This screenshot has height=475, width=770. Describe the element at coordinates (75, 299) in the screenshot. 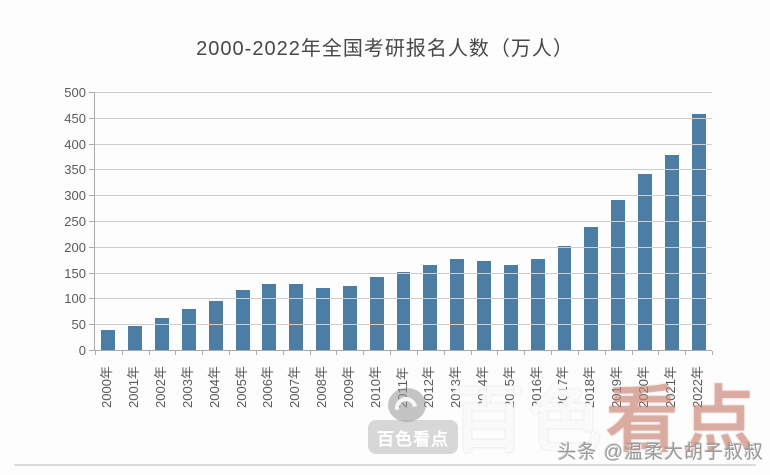

I see `y-tick-label: 100` at that location.